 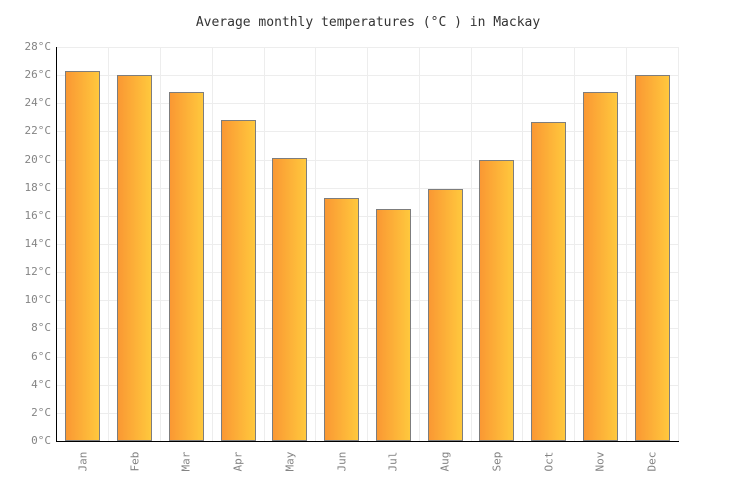 I want to click on x-tick-label: Jul, so click(x=393, y=461).